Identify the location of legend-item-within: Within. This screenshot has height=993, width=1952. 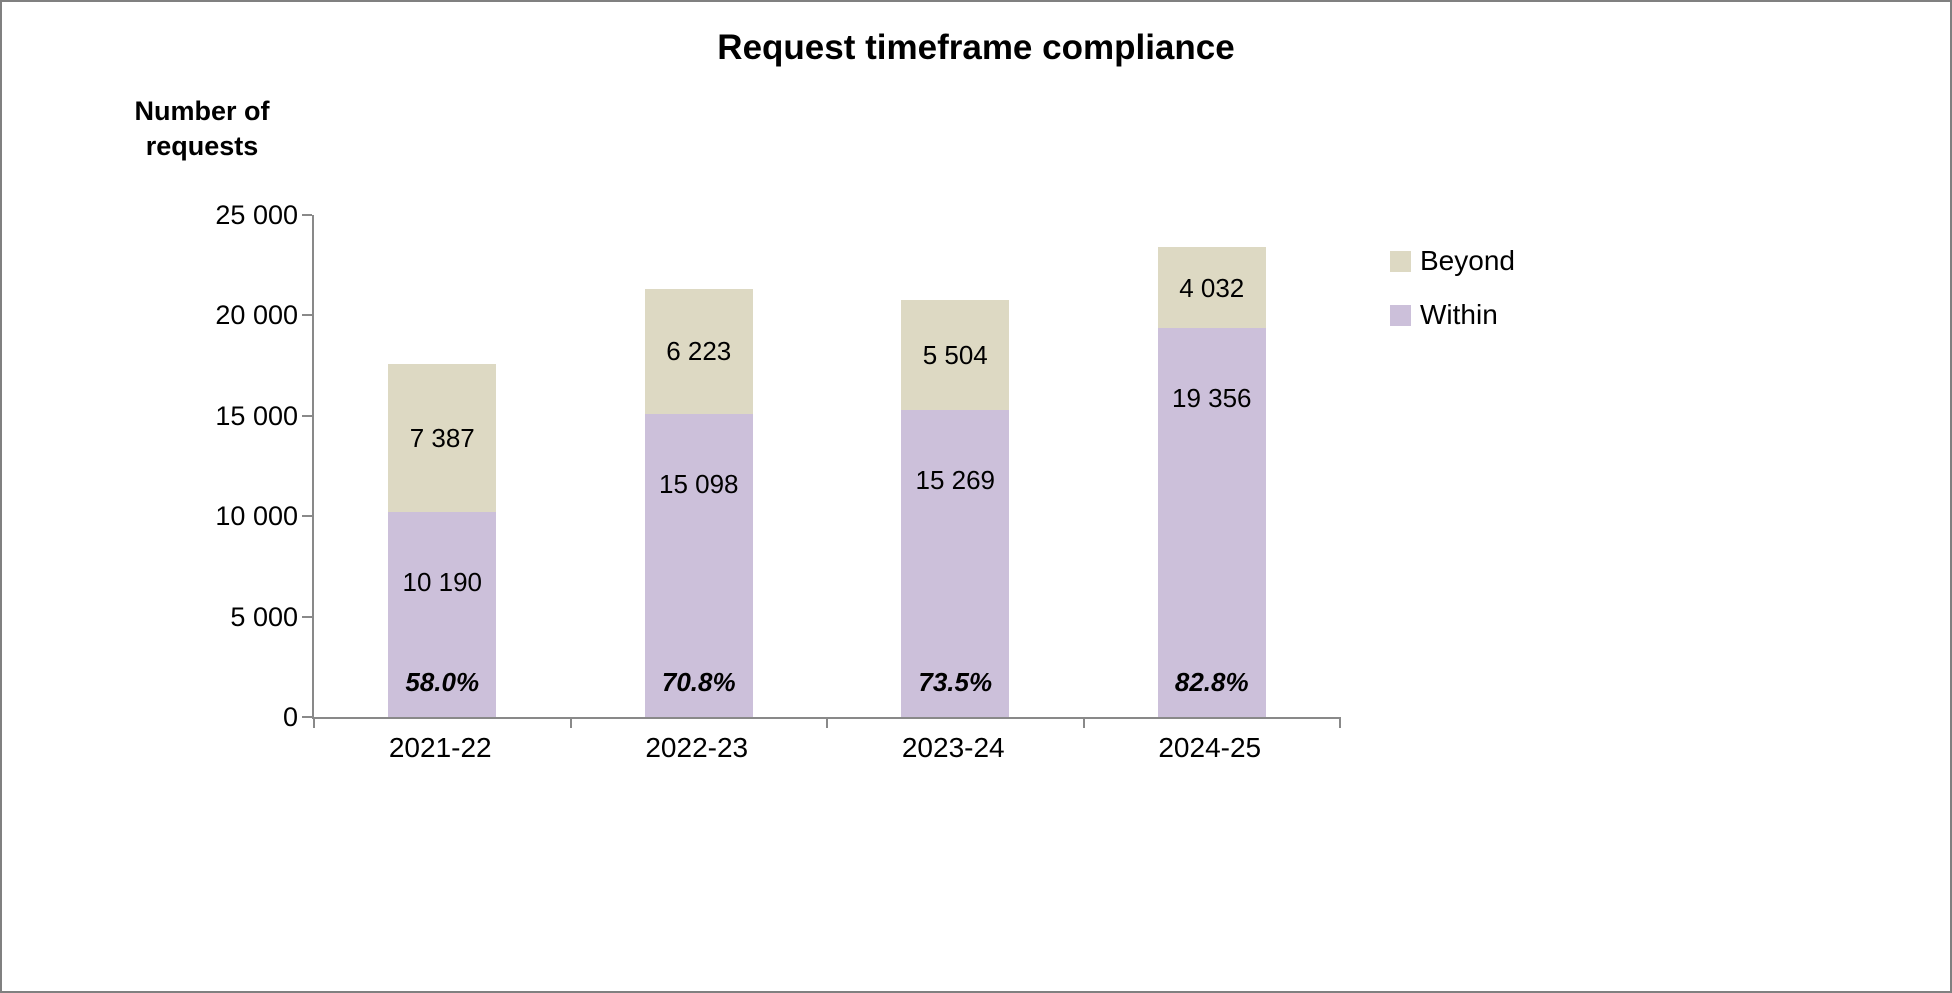
(1452, 315).